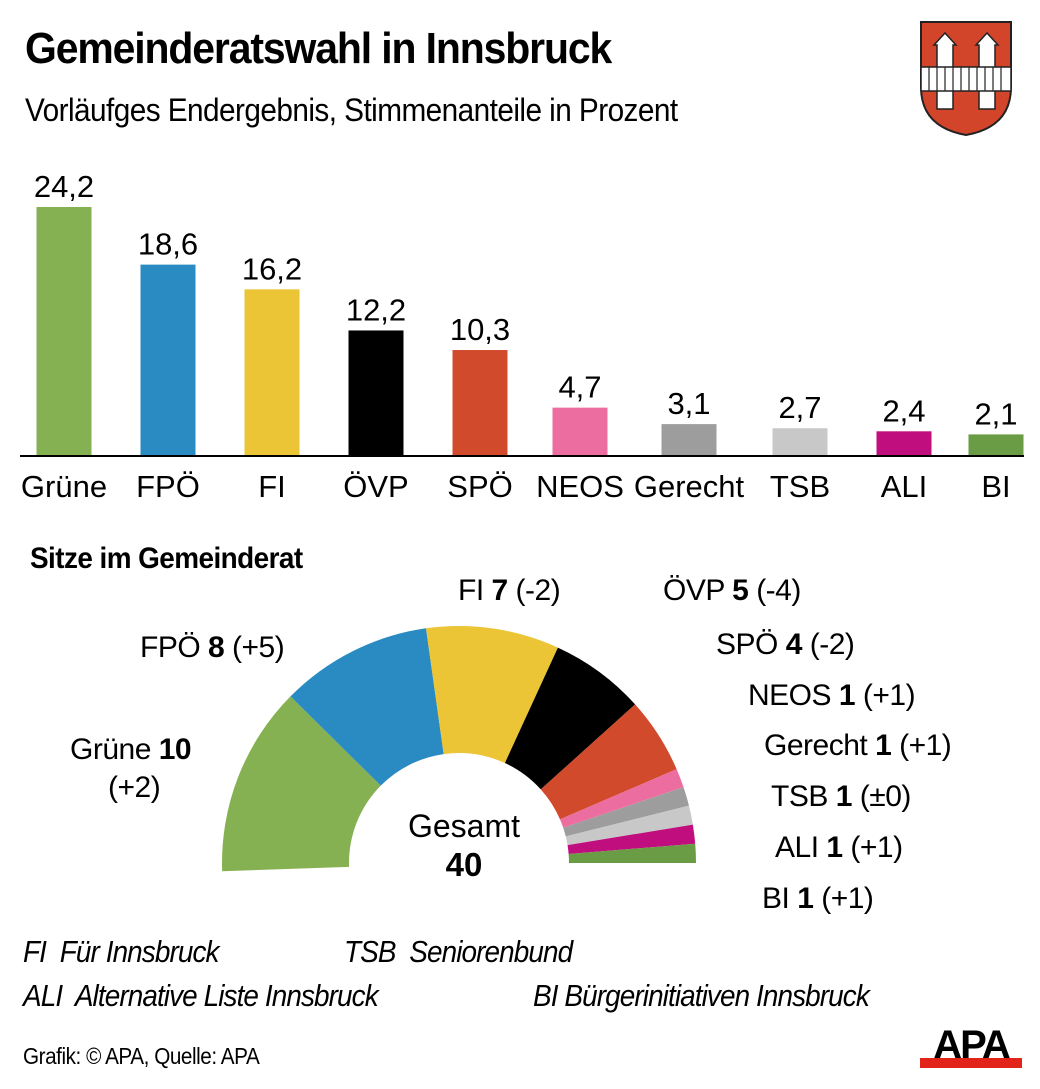 This screenshot has width=1040, height=1089. I want to click on seat-label-bi: BI 1 (+1), so click(818, 898).